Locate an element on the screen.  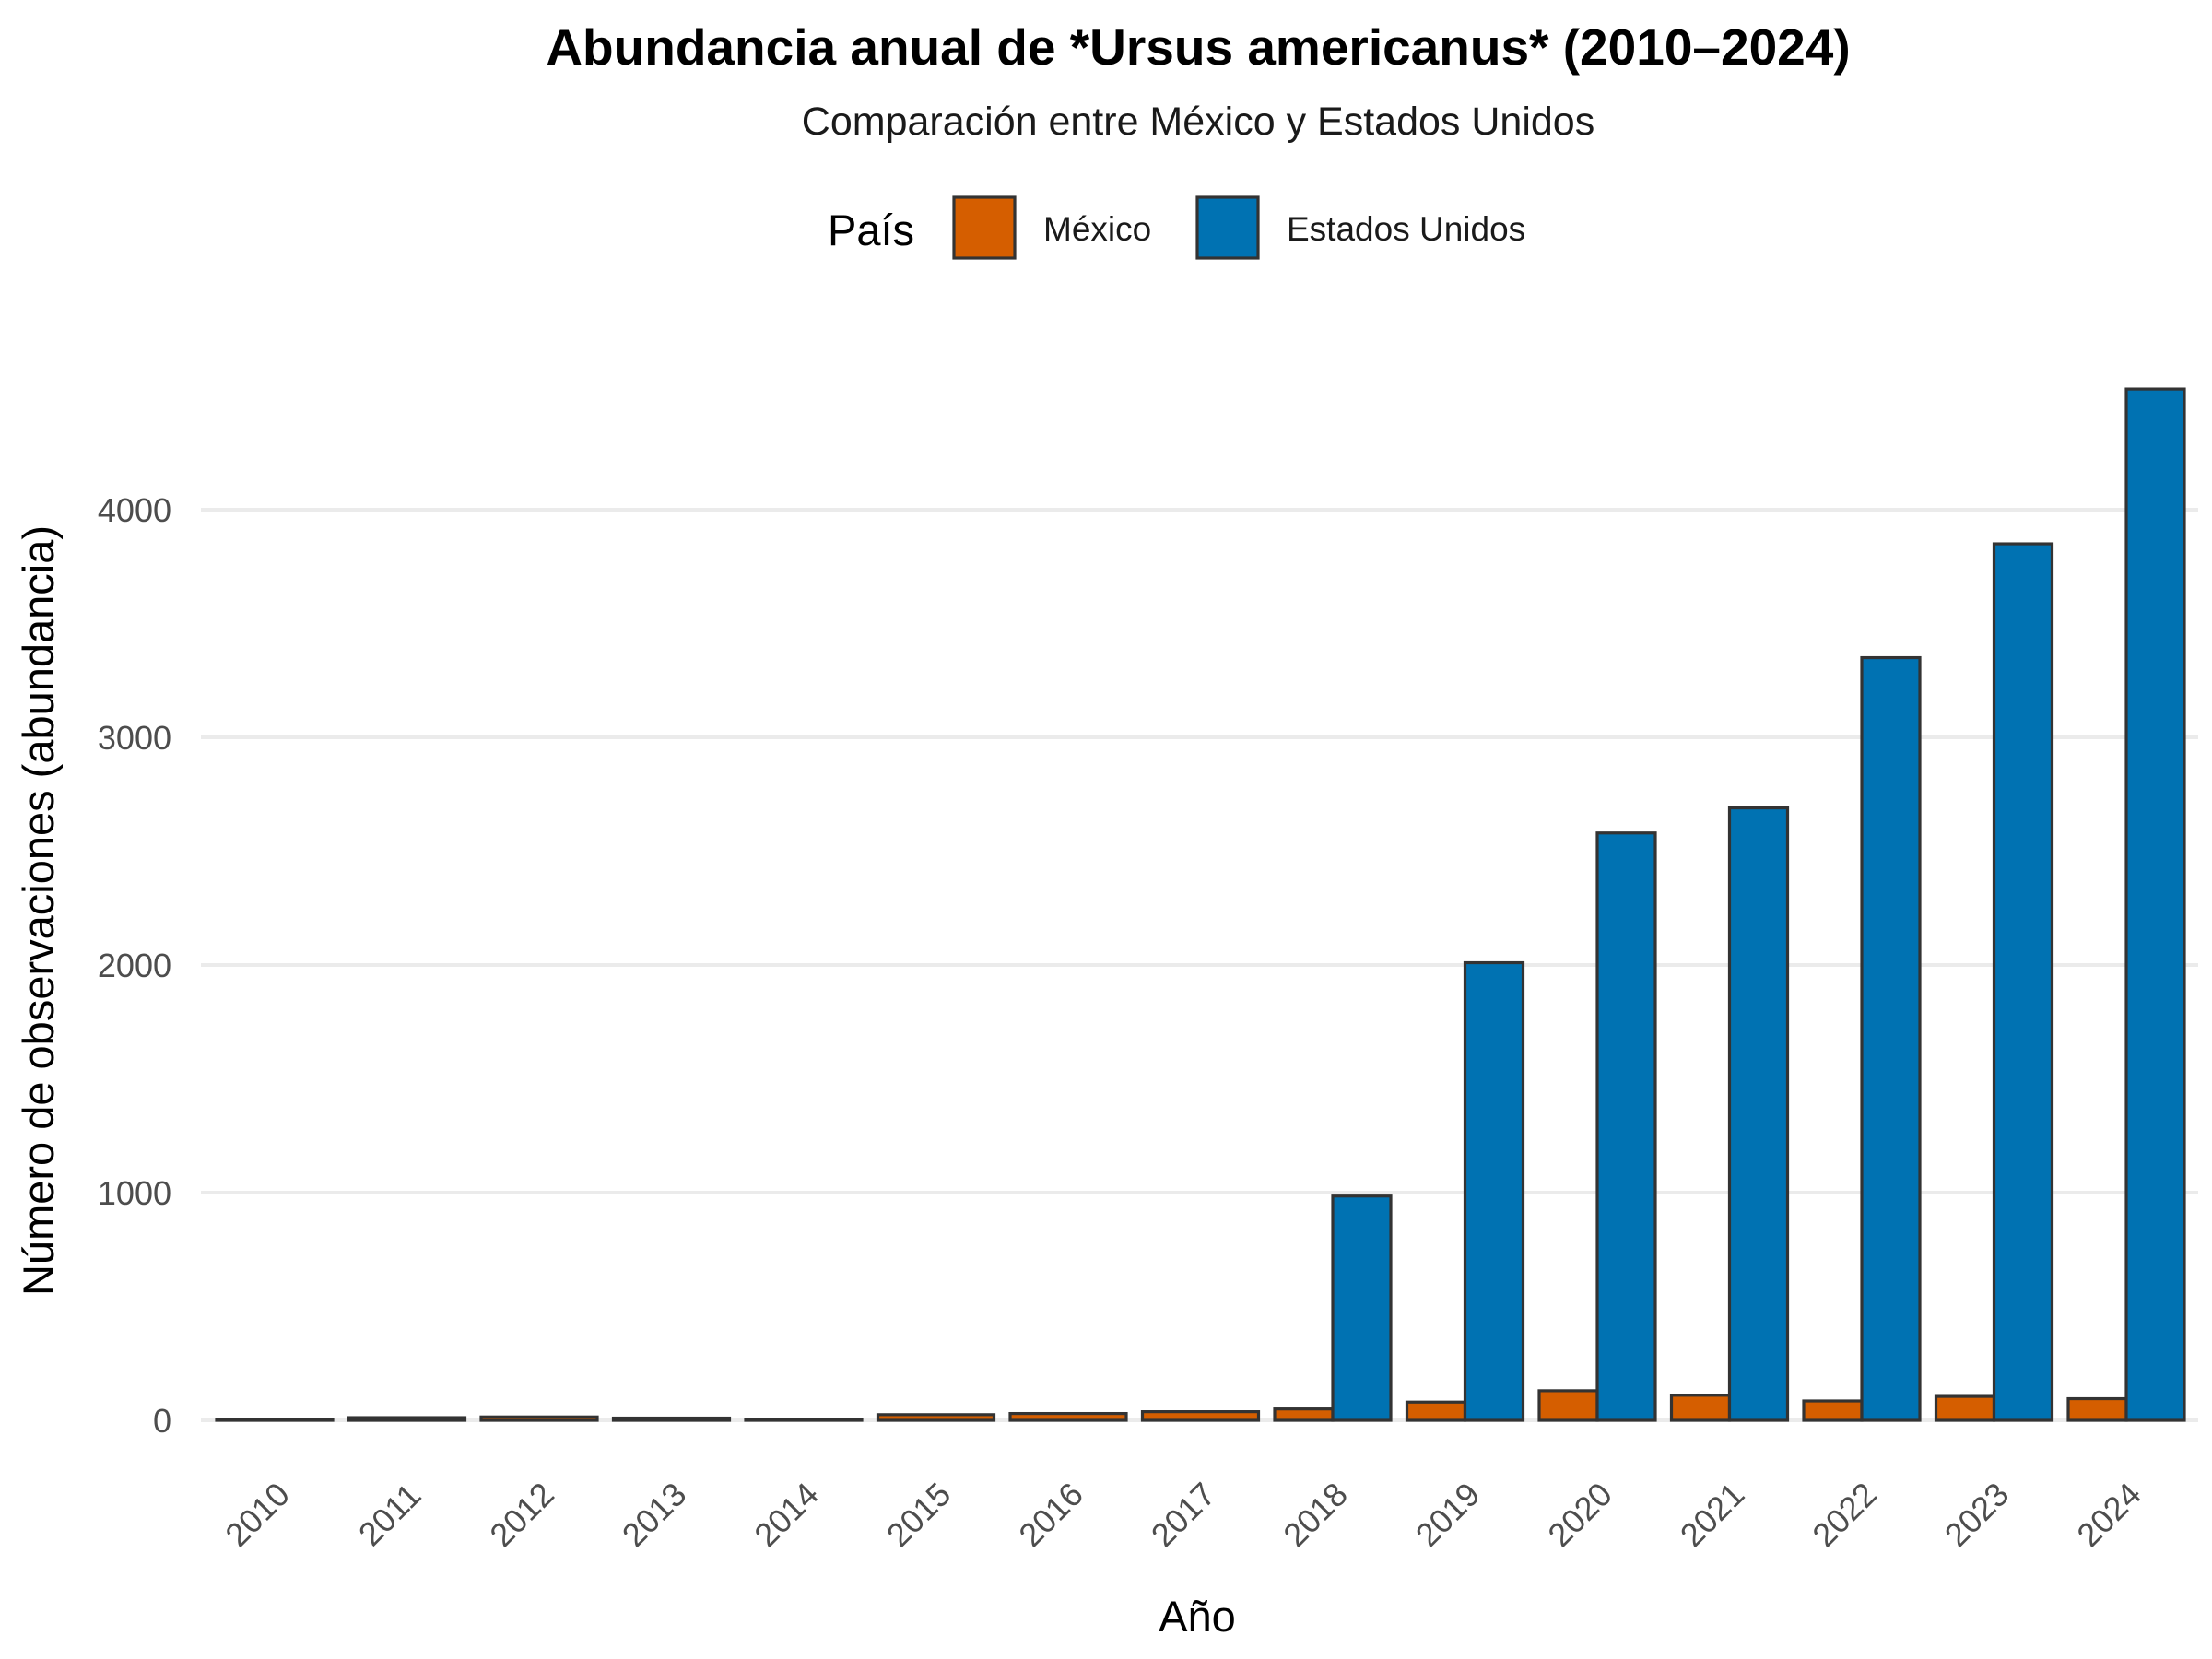
x-tick-label-2013: 2013 is located at coordinates (654, 1514).